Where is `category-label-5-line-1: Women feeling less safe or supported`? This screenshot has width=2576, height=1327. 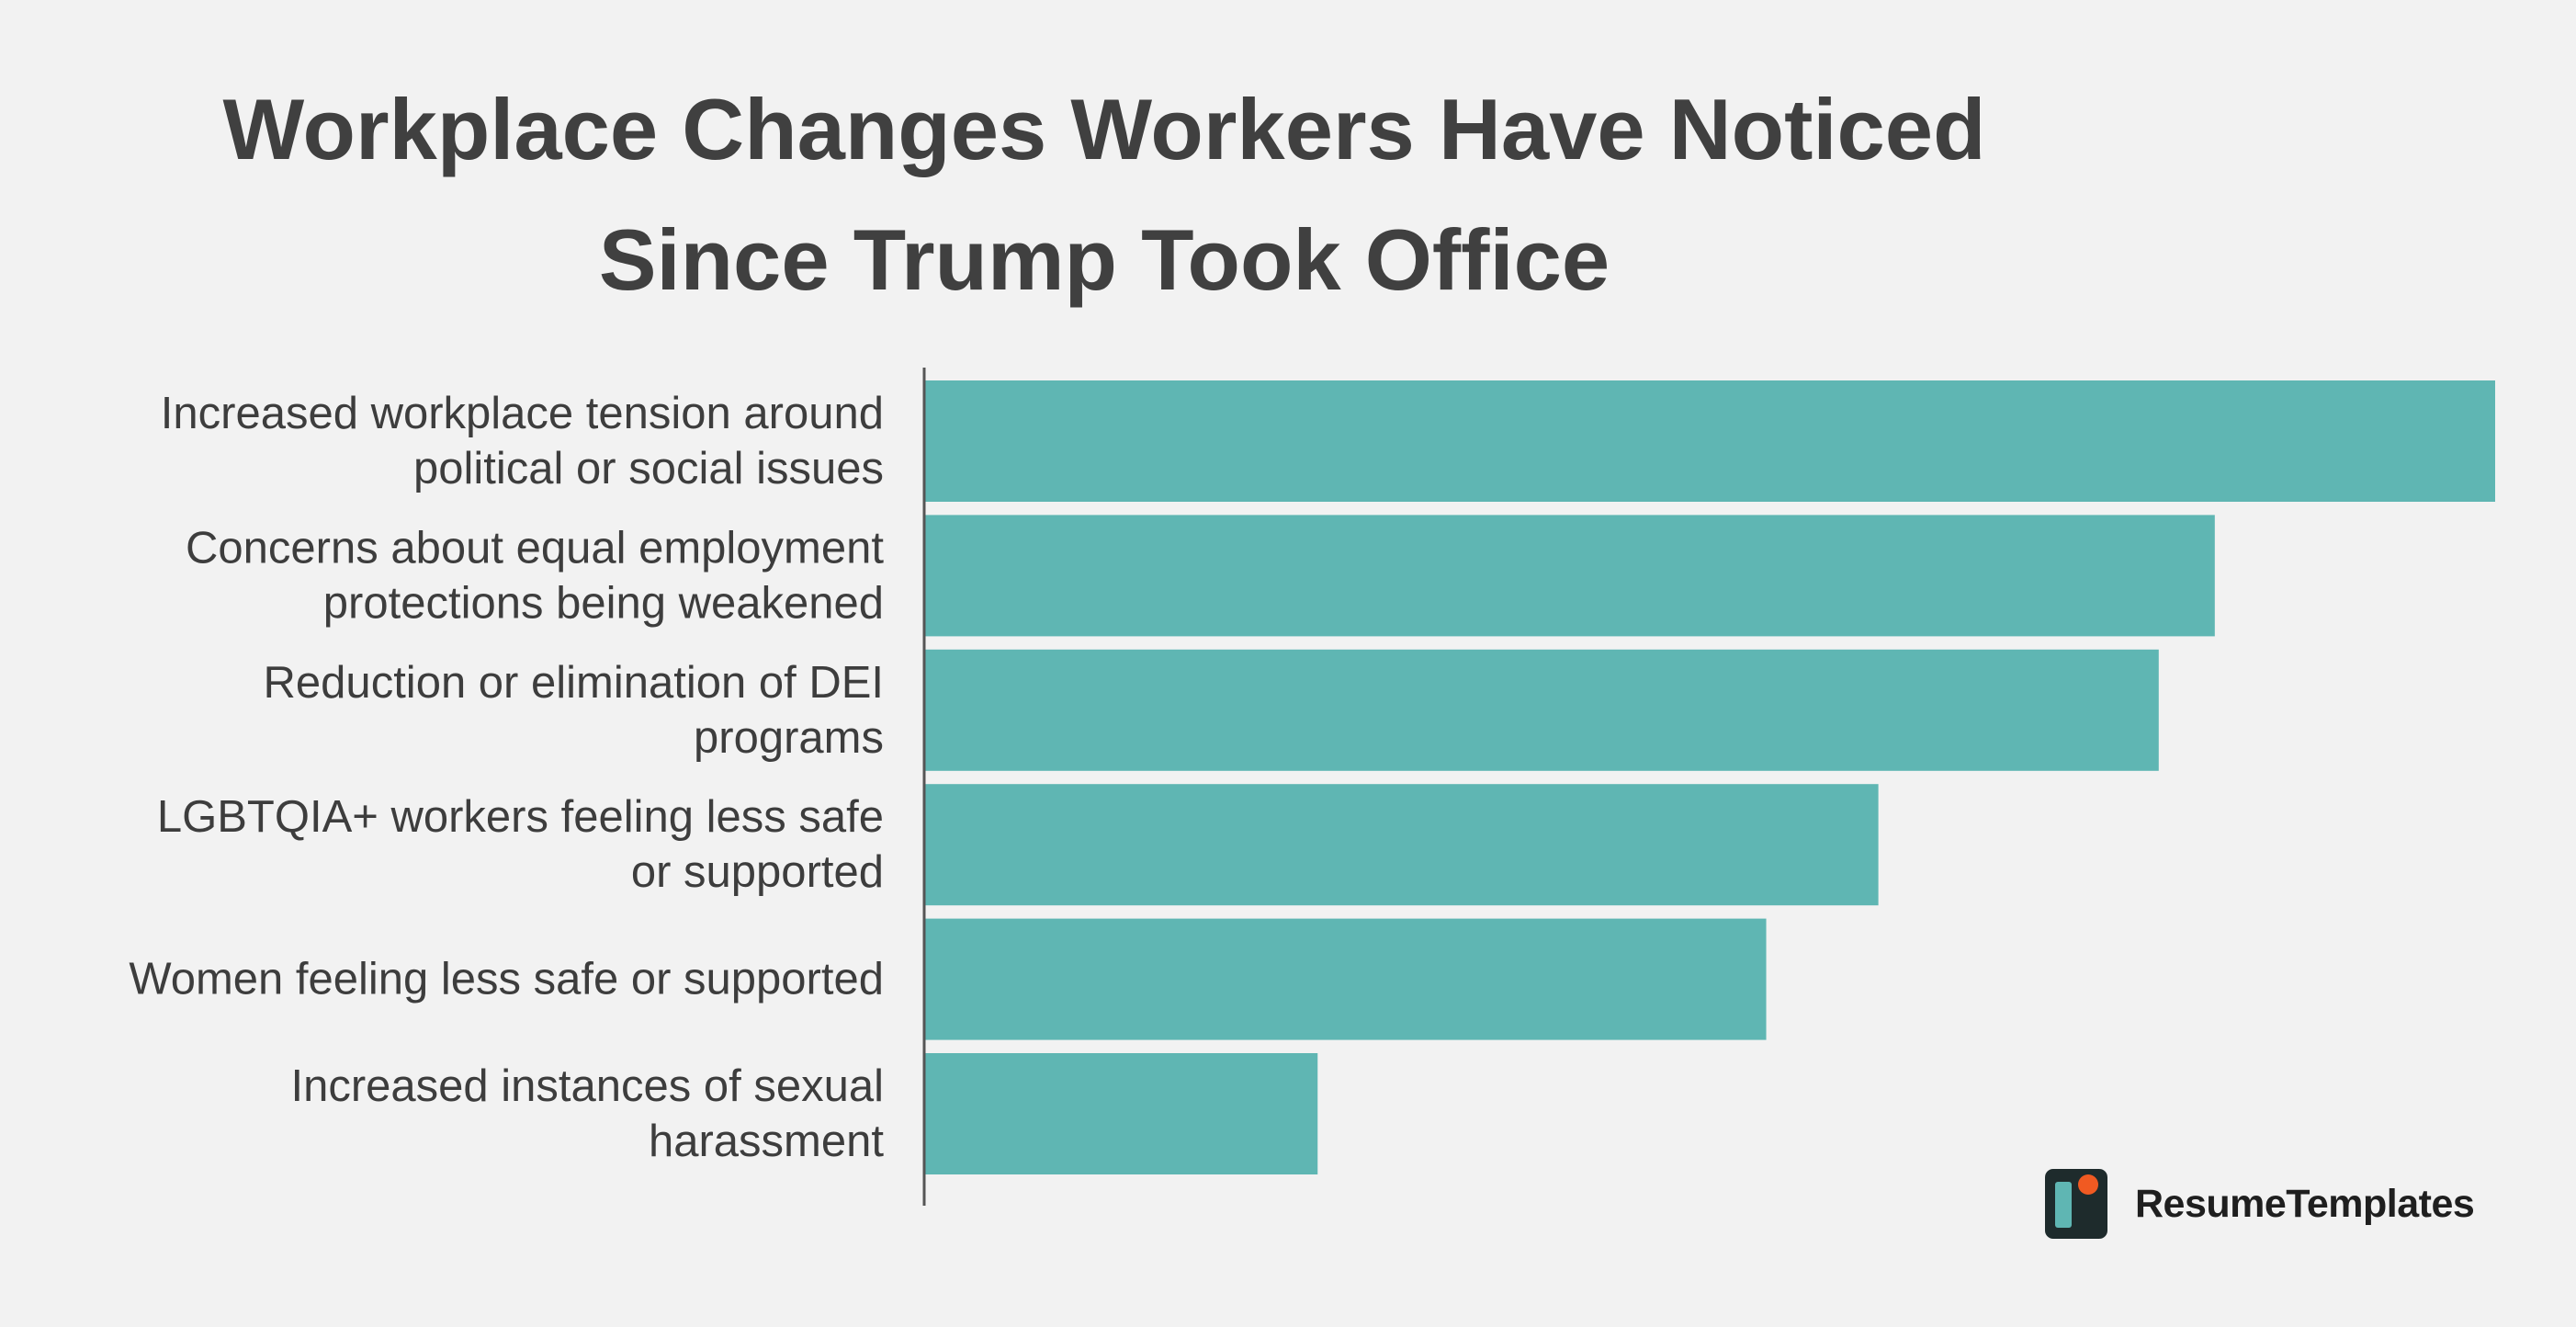
category-label-5-line-1: Women feeling less safe or supported is located at coordinates (507, 980).